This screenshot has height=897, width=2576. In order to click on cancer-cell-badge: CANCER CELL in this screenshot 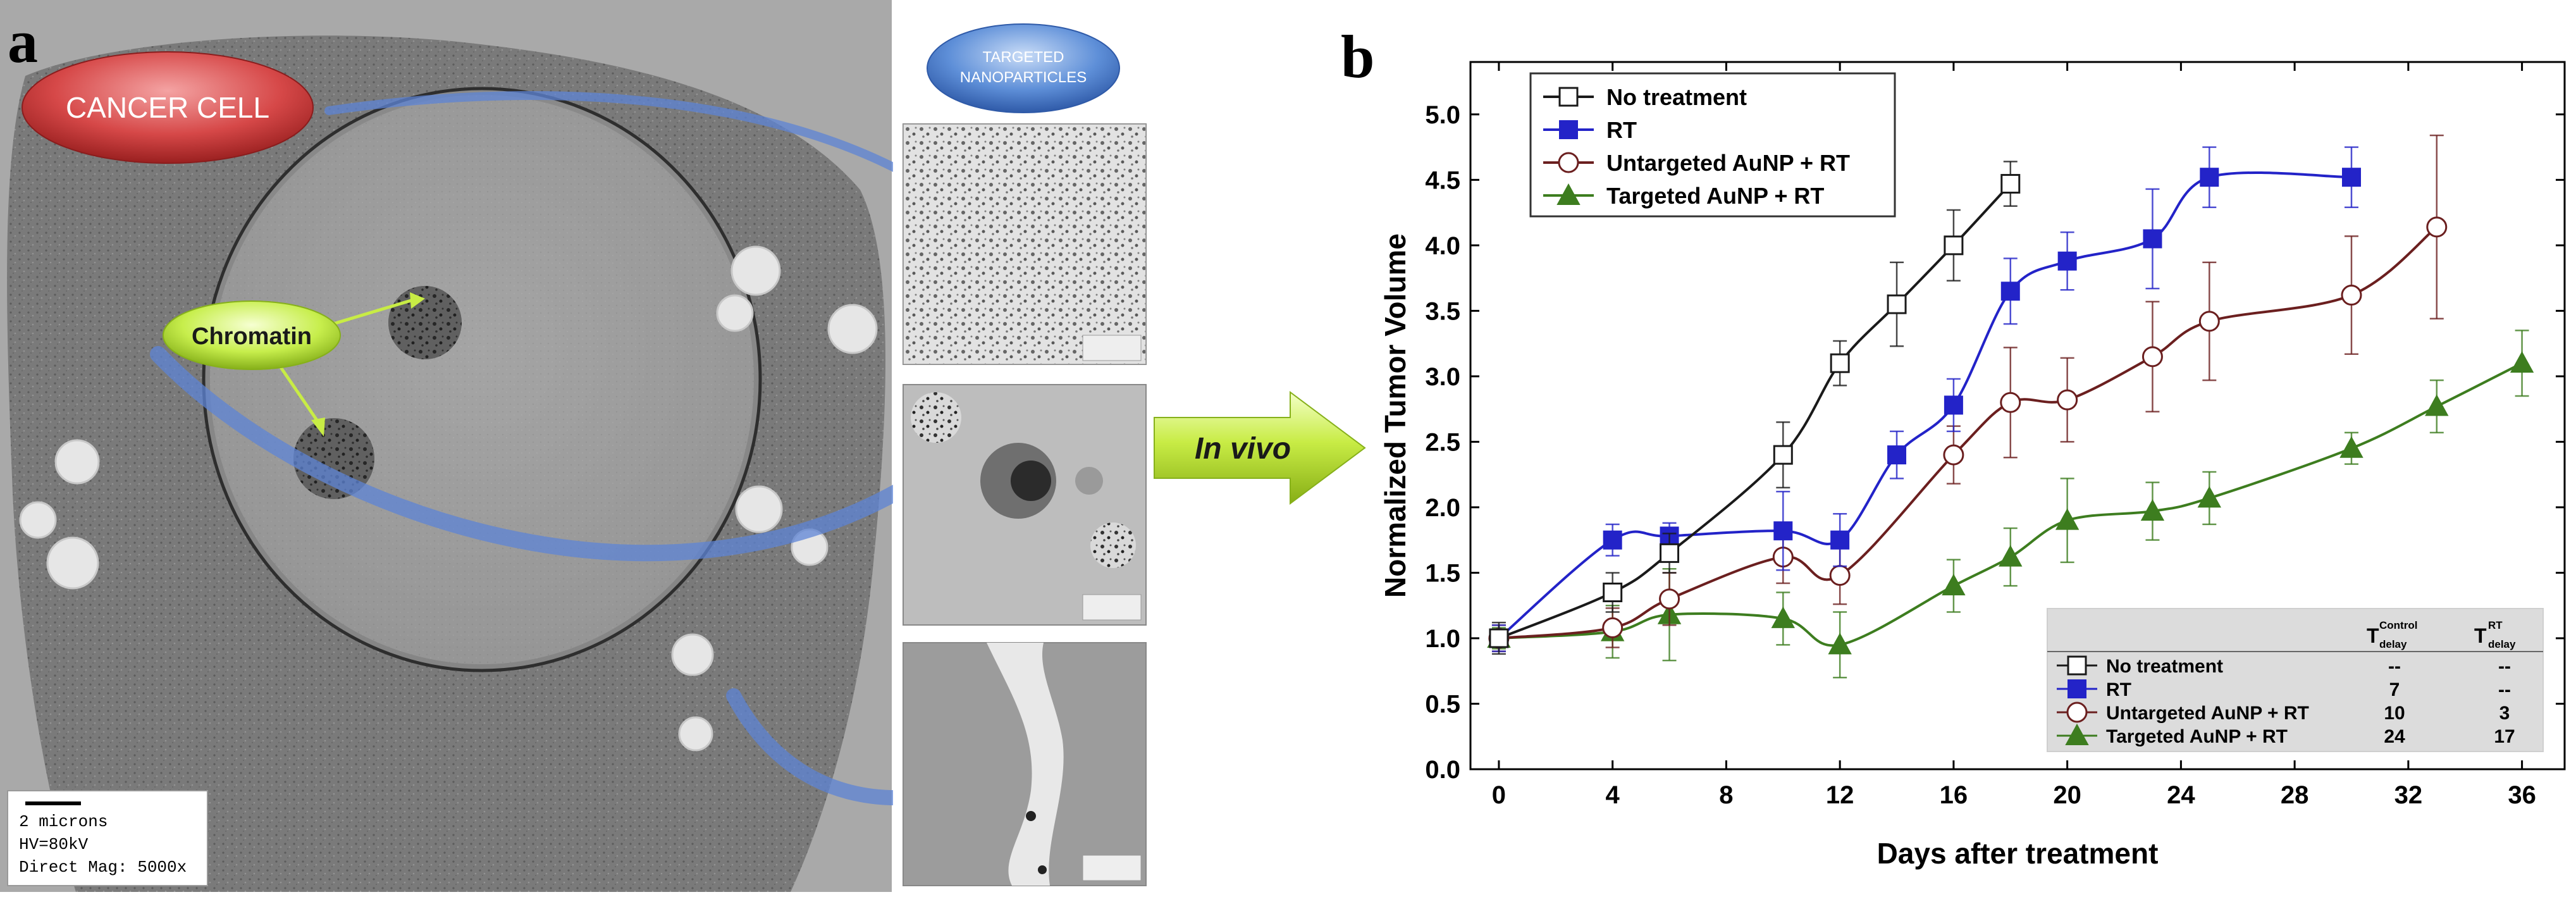, I will do `click(168, 107)`.